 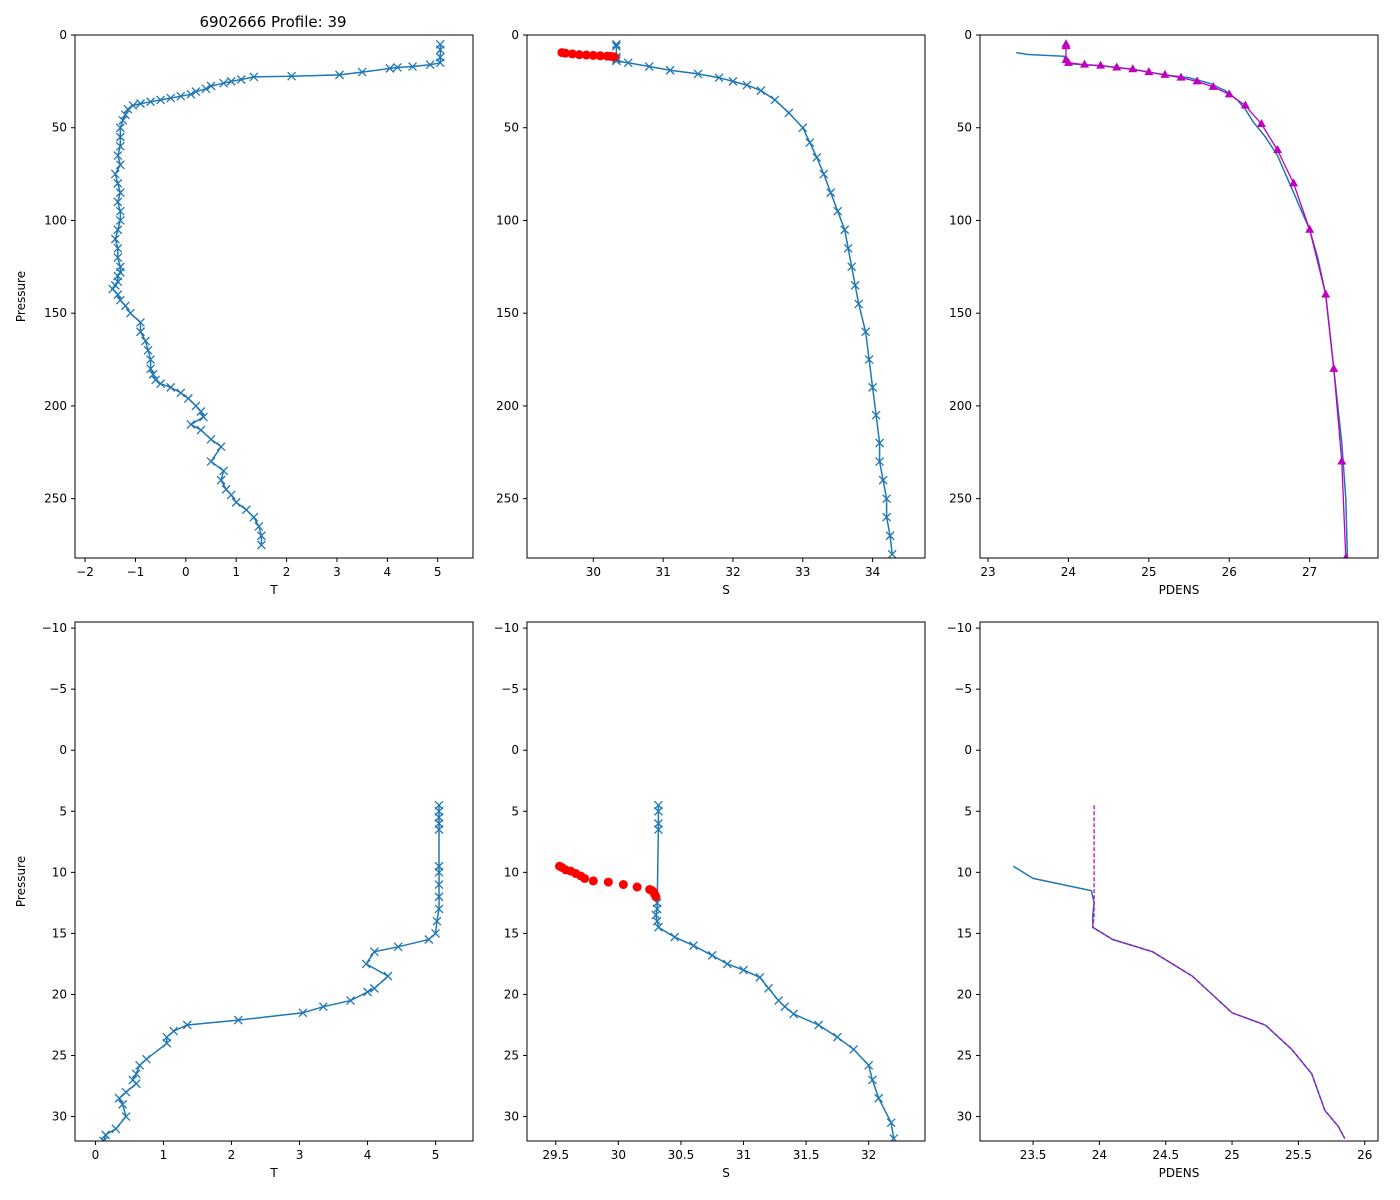 I want to click on x-tick-label: 0, so click(x=96, y=1155).